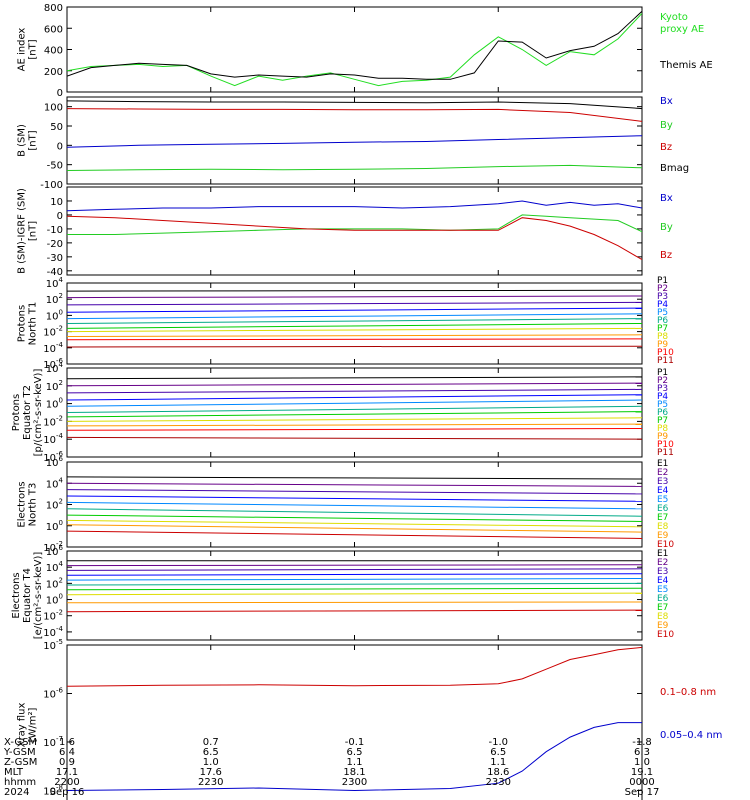 The height and width of the screenshot is (800, 750). Describe the element at coordinates (663, 617) in the screenshot. I see `legend-label: E8` at that location.